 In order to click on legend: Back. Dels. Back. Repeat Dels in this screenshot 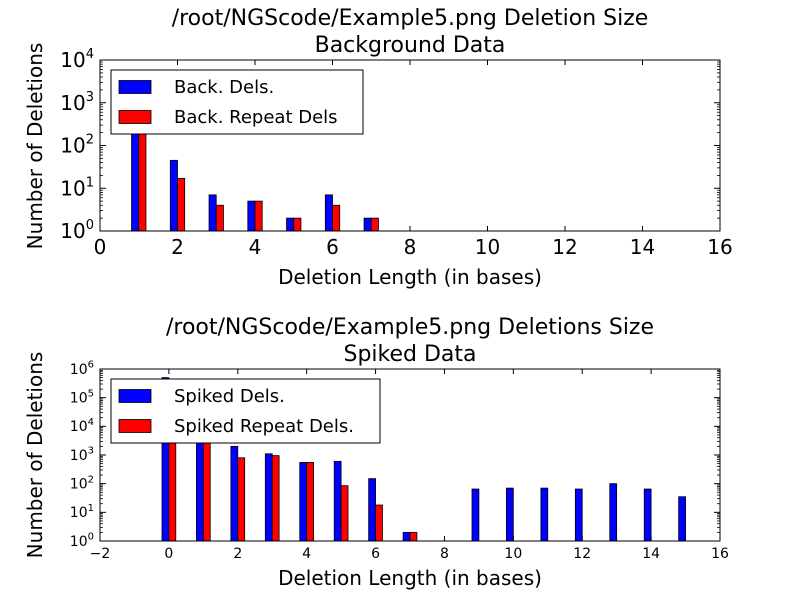, I will do `click(237, 102)`.